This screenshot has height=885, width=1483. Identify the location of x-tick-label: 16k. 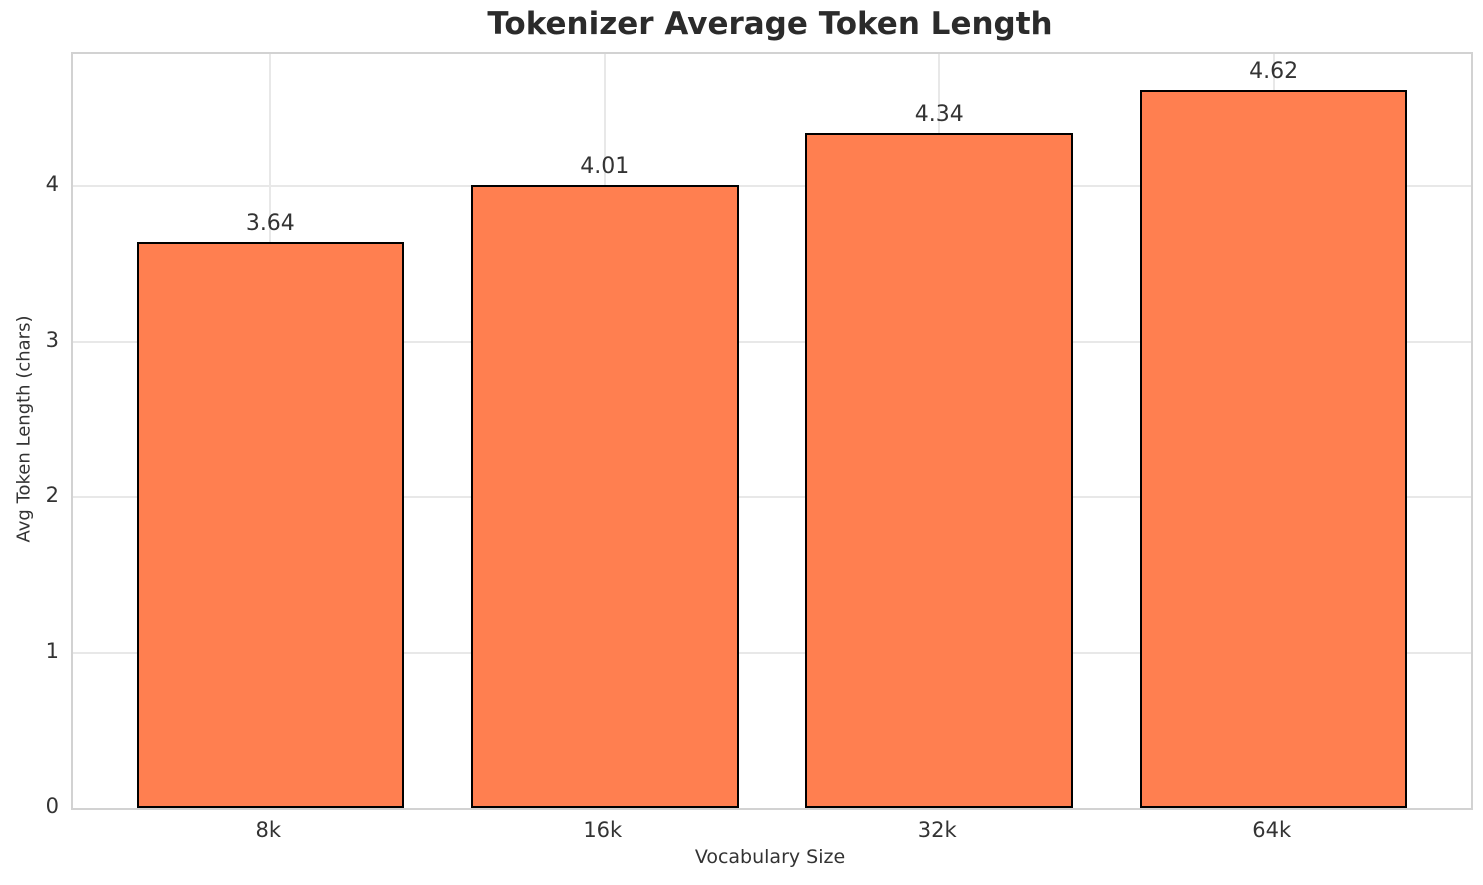
(603, 830).